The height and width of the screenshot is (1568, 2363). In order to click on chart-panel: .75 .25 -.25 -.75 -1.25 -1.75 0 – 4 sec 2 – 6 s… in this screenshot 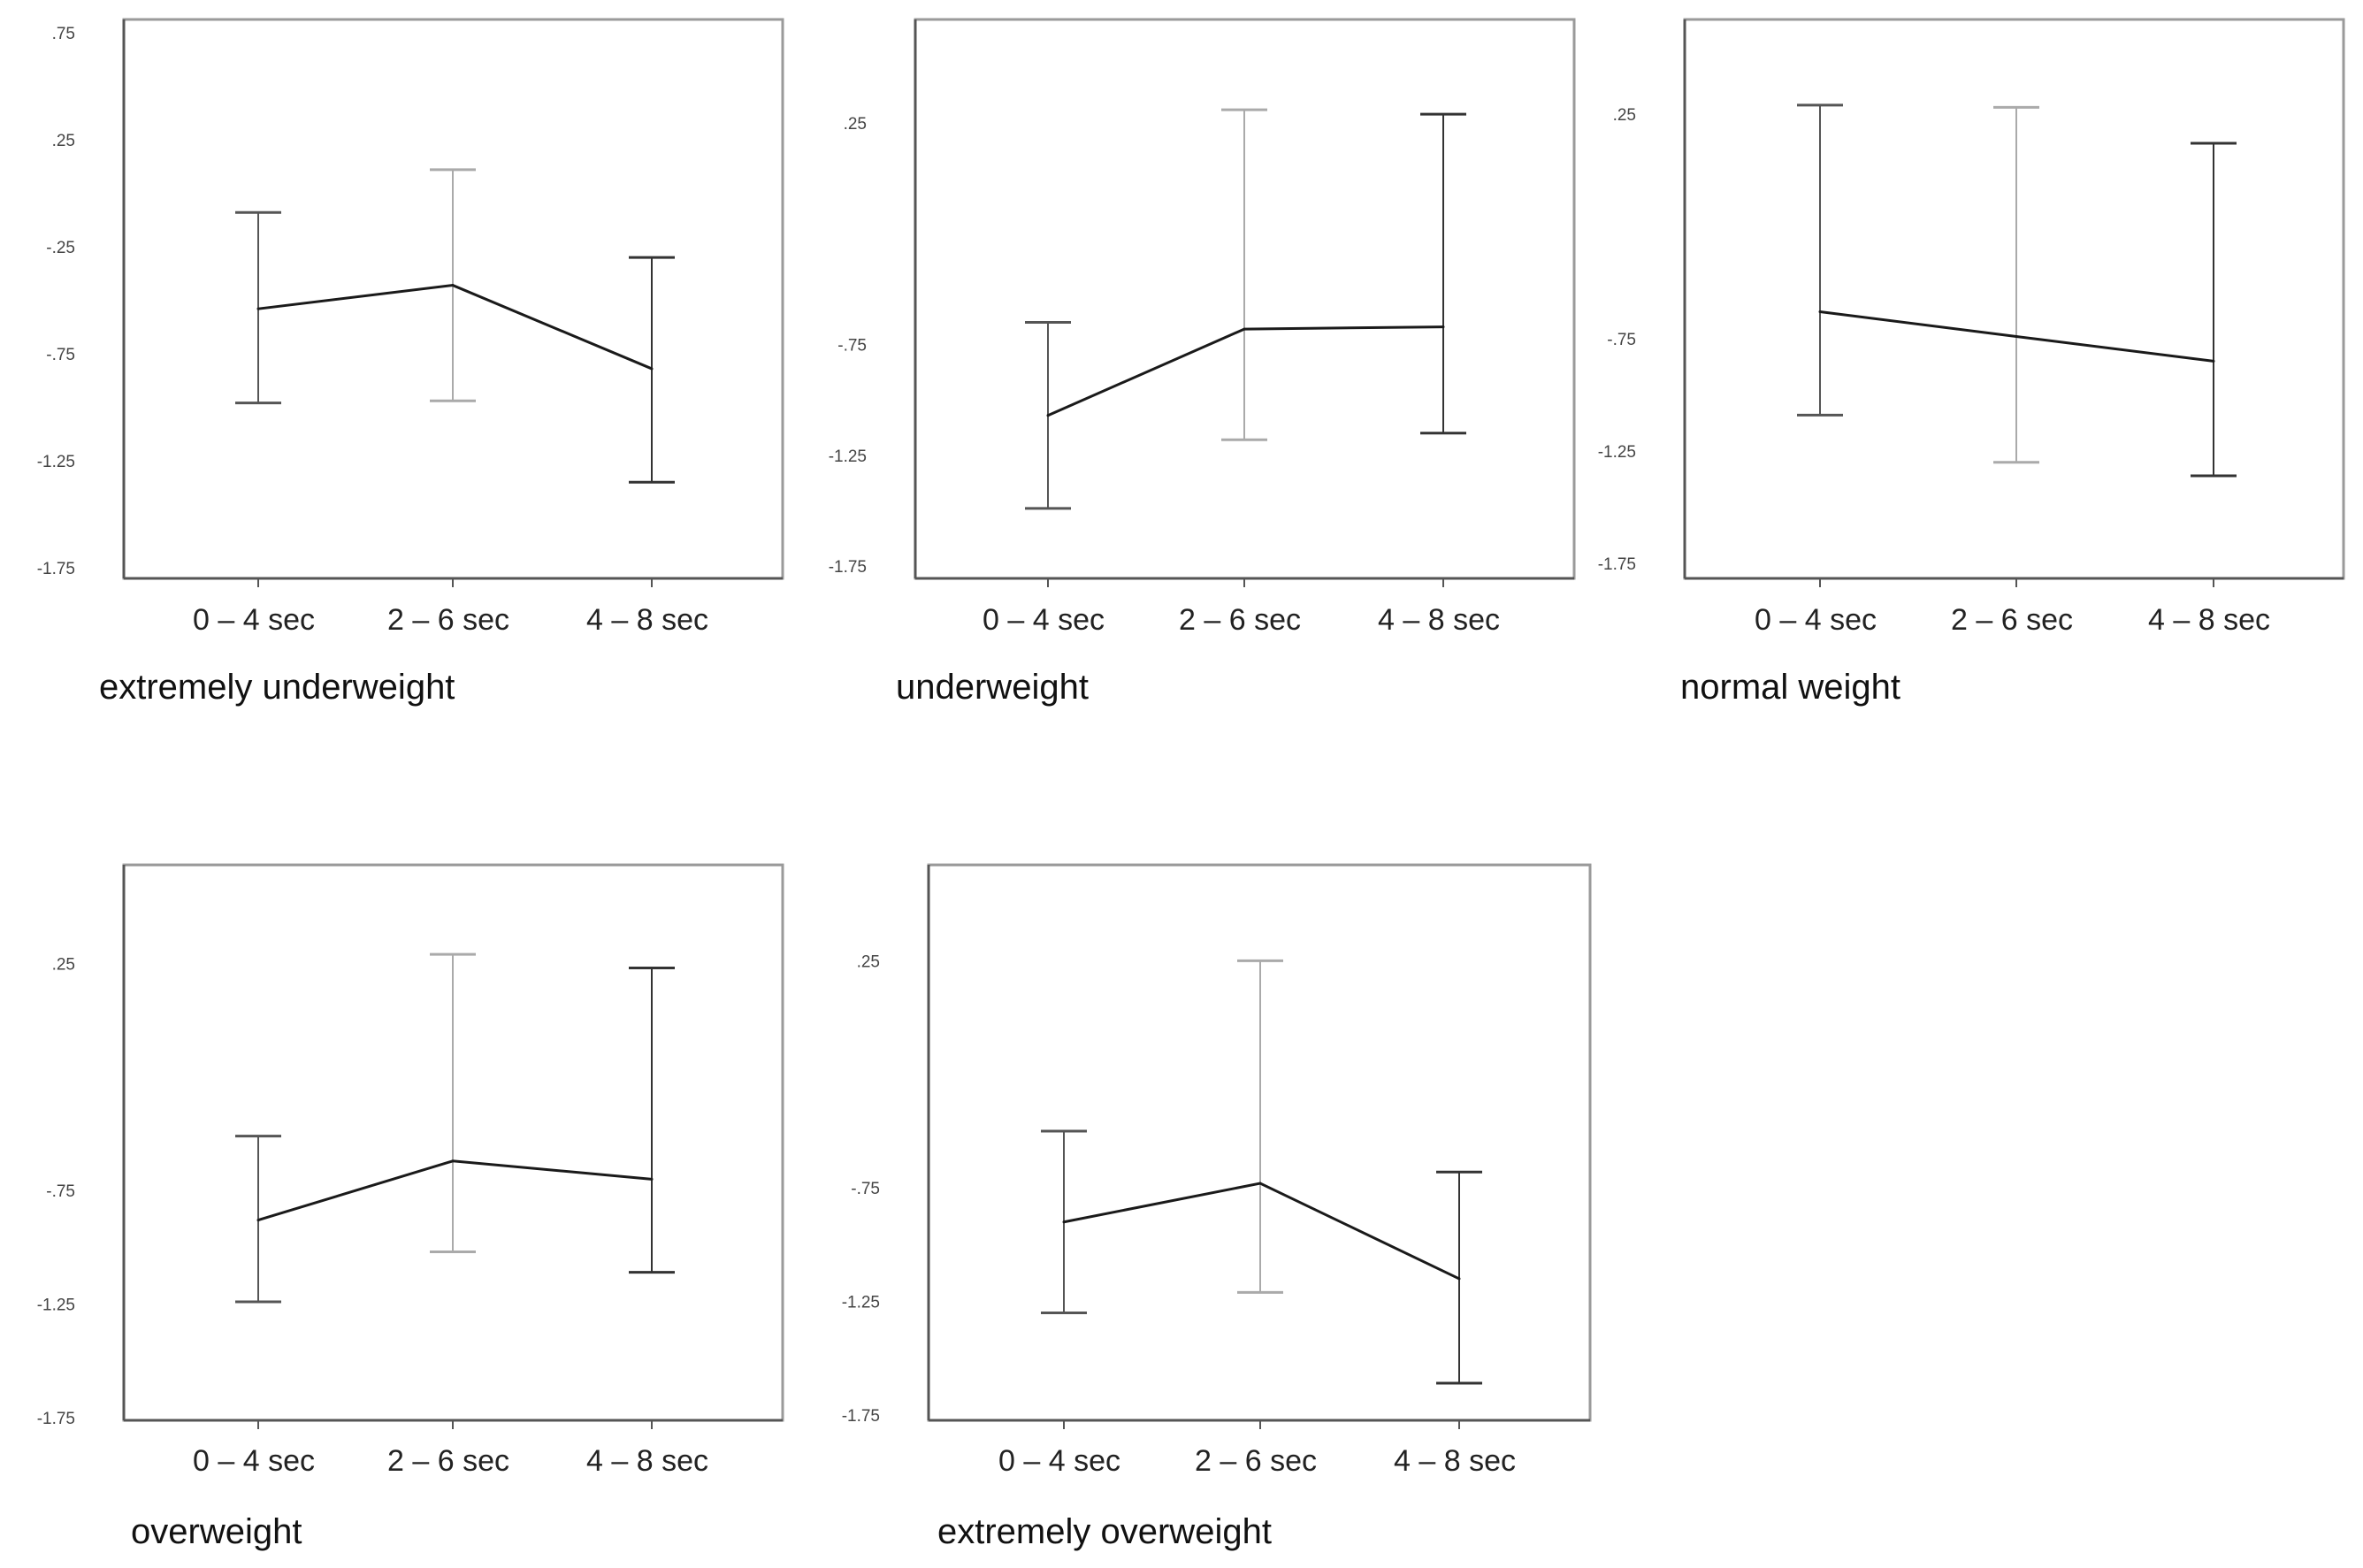, I will do `click(410, 362)`.